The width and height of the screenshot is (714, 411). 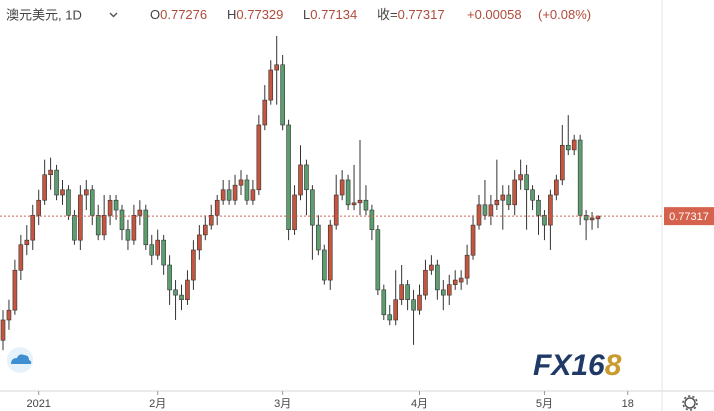 What do you see at coordinates (333, 14) in the screenshot?
I see `low-value: 0.77134` at bounding box center [333, 14].